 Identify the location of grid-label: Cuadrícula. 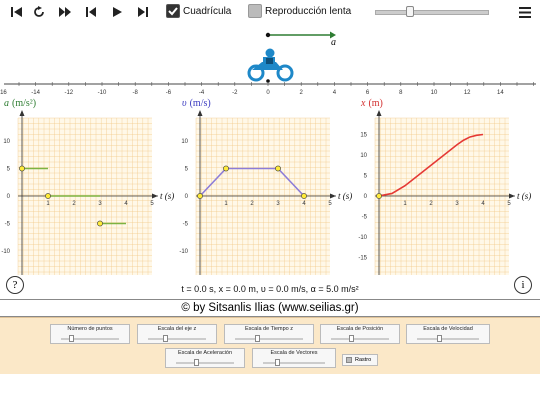
(207, 11).